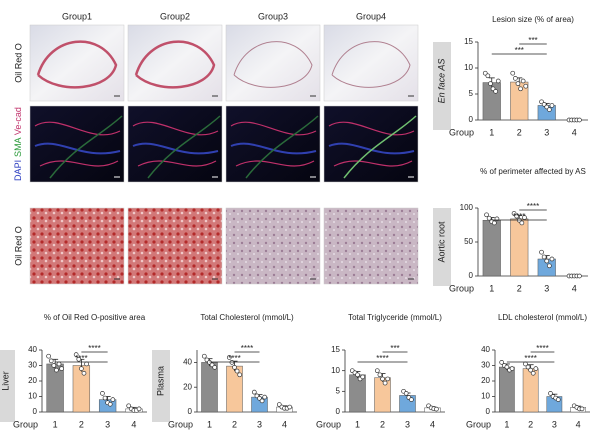  I want to click on side-label: Plasma, so click(160, 381).